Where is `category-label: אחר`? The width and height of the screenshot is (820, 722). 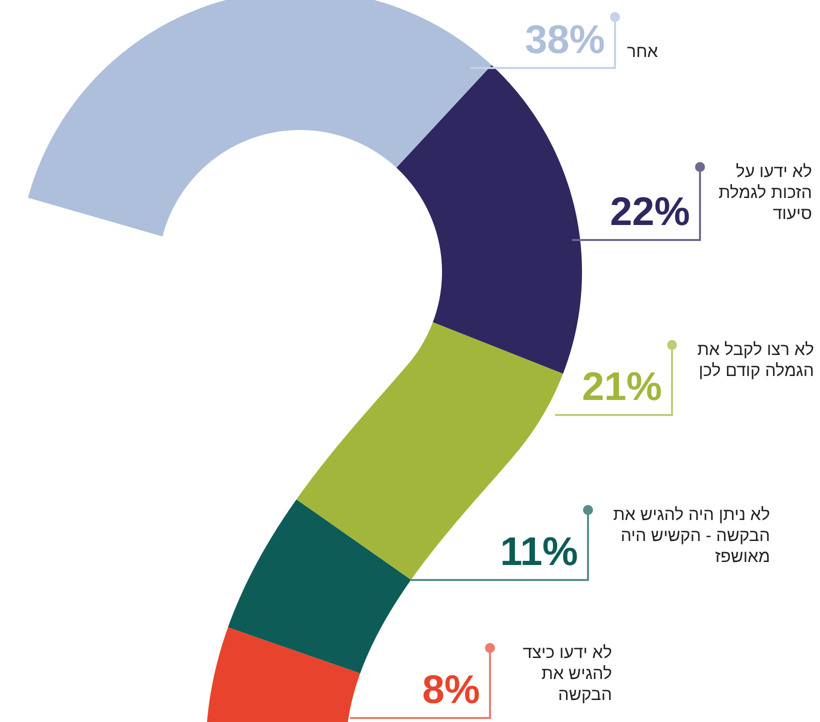
category-label: אחר is located at coordinates (642, 51).